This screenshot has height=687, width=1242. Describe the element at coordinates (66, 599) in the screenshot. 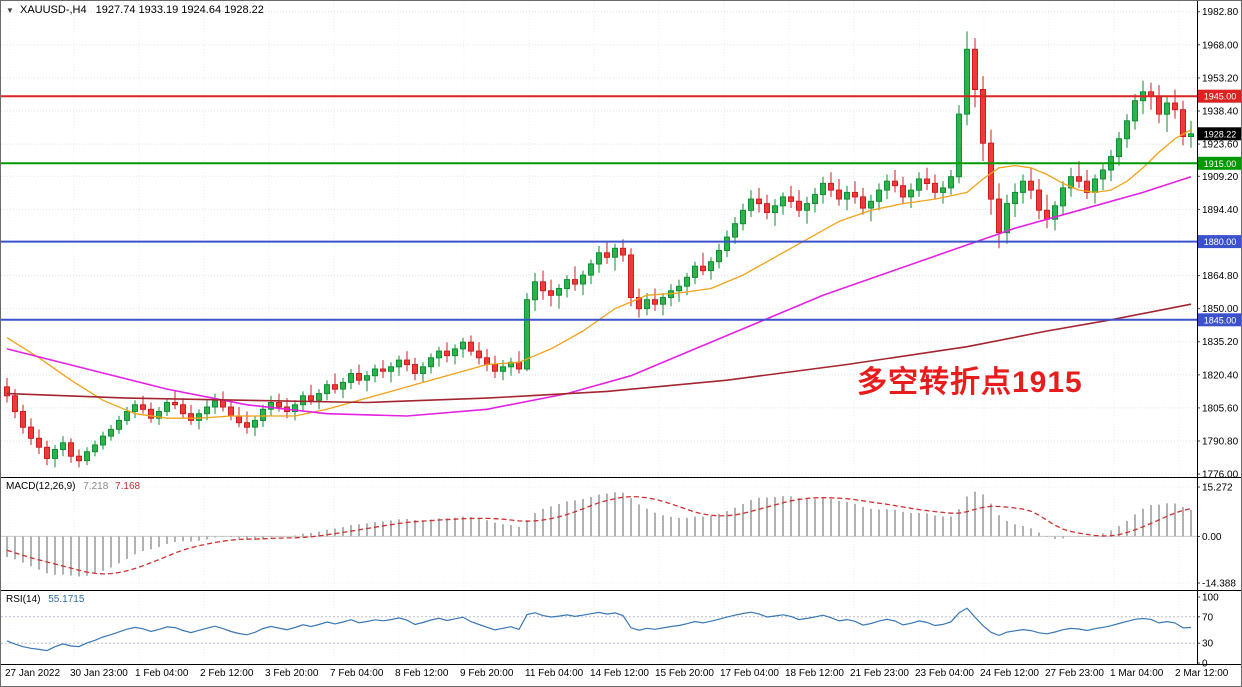

I see `rsi-value: 55.1715` at that location.